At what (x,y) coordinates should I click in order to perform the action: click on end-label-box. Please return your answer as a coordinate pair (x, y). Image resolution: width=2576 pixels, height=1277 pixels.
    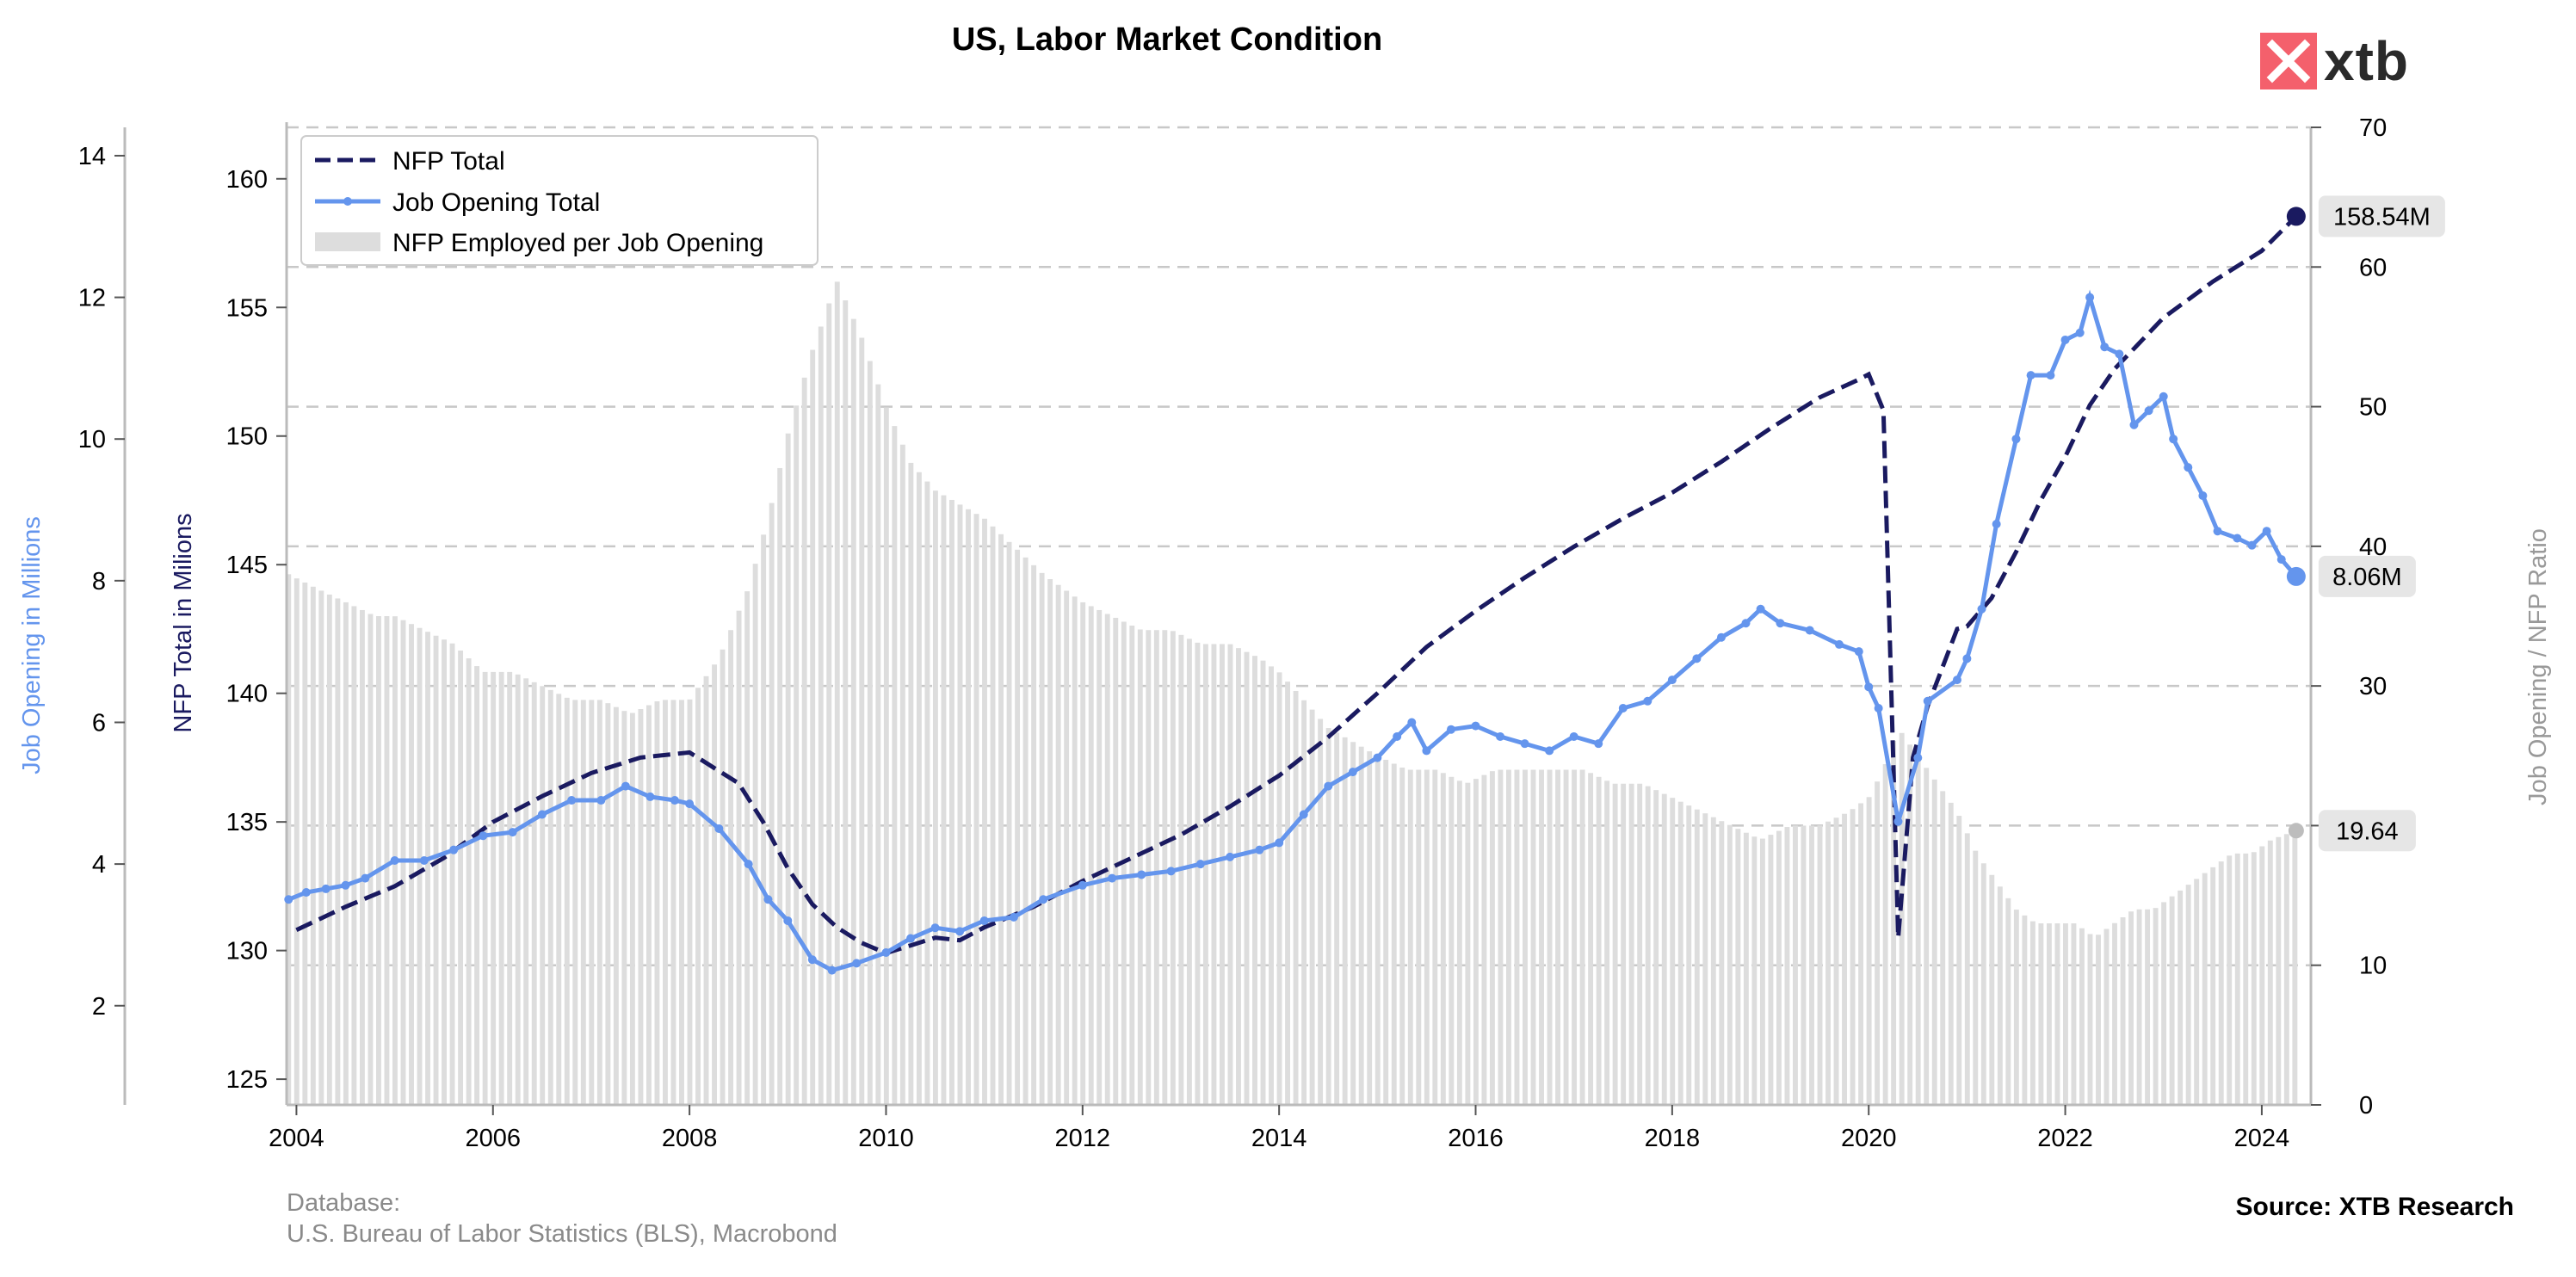
    Looking at the image, I should click on (2367, 576).